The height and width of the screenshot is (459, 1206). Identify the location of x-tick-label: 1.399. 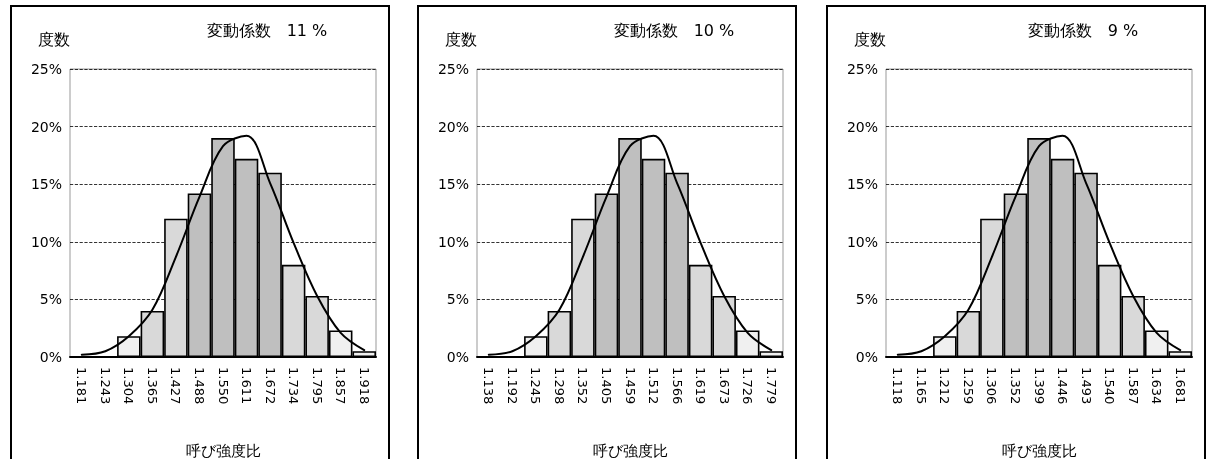
(1039, 386).